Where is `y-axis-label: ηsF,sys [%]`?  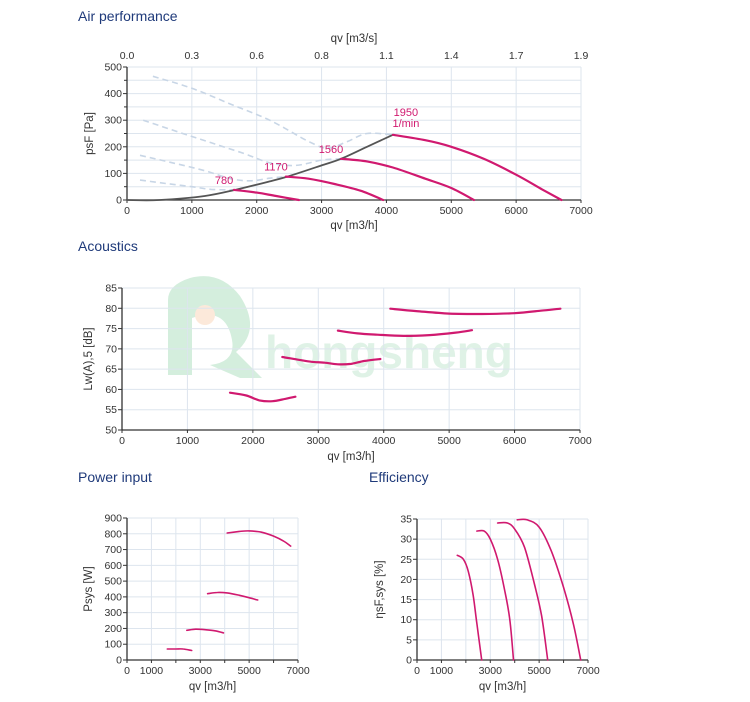
y-axis-label: ηsF,sys [%] is located at coordinates (380, 589).